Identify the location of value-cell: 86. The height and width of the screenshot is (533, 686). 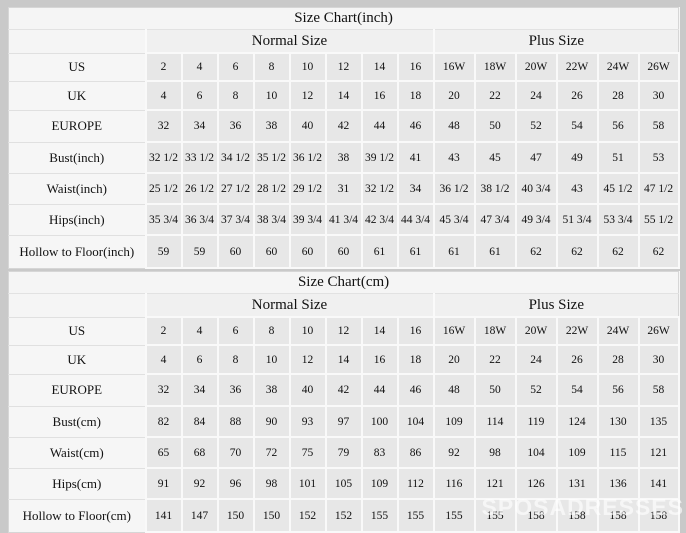
(415, 452).